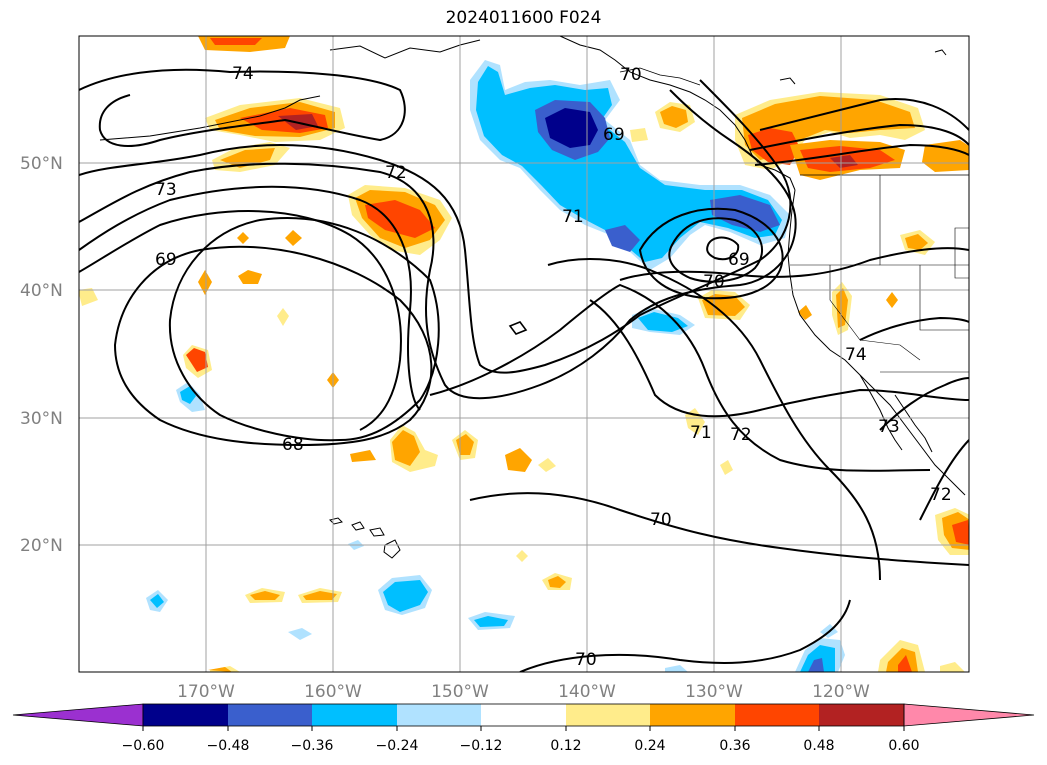 The width and height of the screenshot is (1047, 765). I want to click on colorbar-tick-label: 0.36, so click(734, 746).